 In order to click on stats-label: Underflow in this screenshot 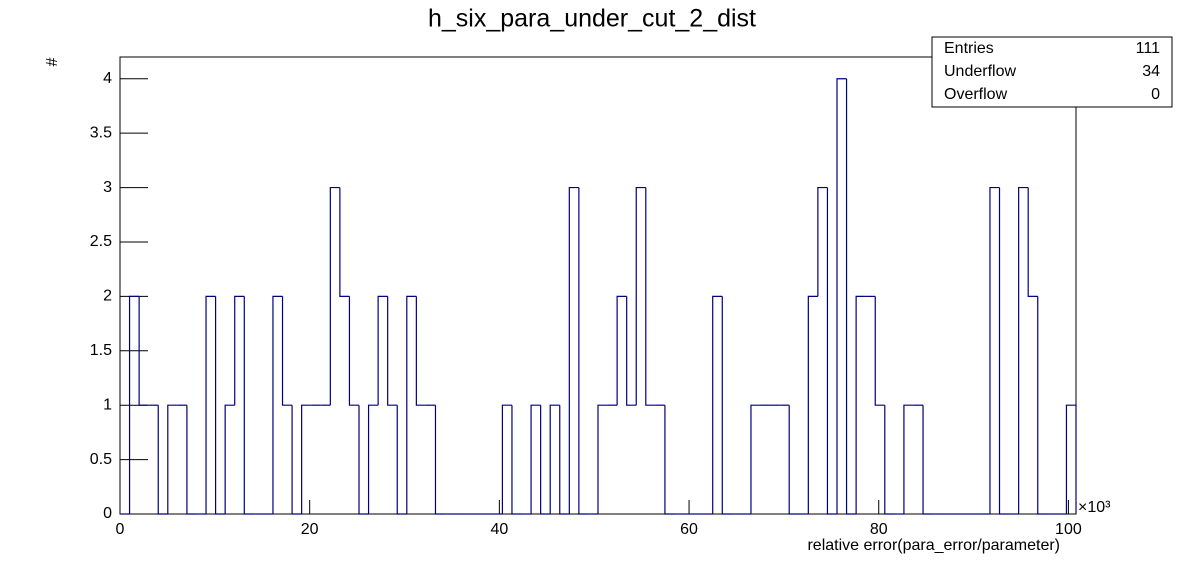, I will do `click(980, 71)`.